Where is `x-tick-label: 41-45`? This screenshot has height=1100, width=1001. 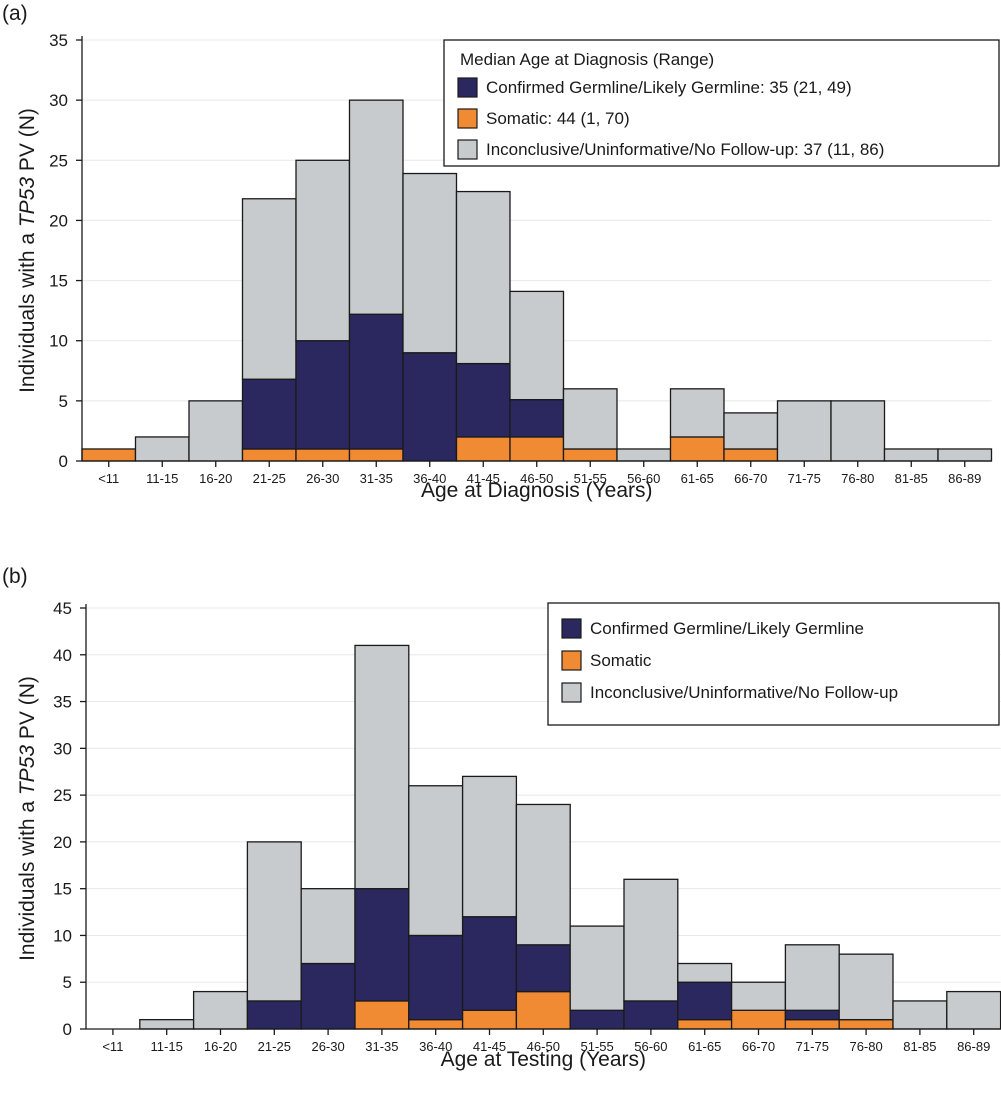
x-tick-label: 41-45 is located at coordinates (483, 478).